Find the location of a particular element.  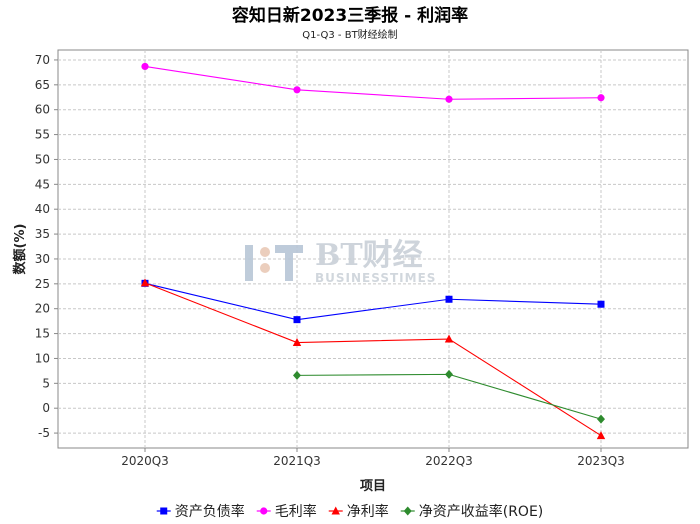

legend-item-0: 资产负债率 is located at coordinates (200, 511).